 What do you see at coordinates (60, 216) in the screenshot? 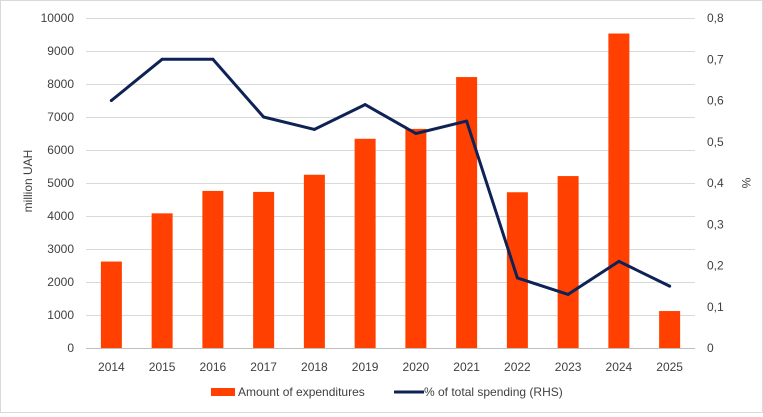
I see `y-left-tick-label: 4000` at bounding box center [60, 216].